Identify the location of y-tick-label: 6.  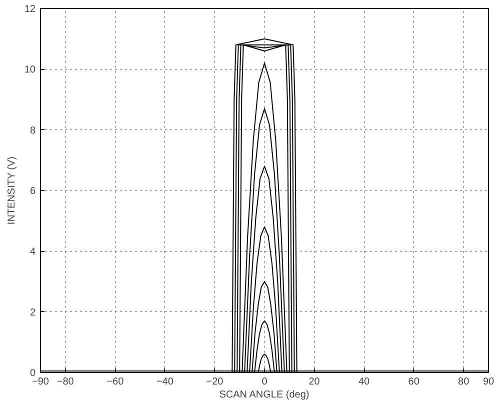
(33, 191).